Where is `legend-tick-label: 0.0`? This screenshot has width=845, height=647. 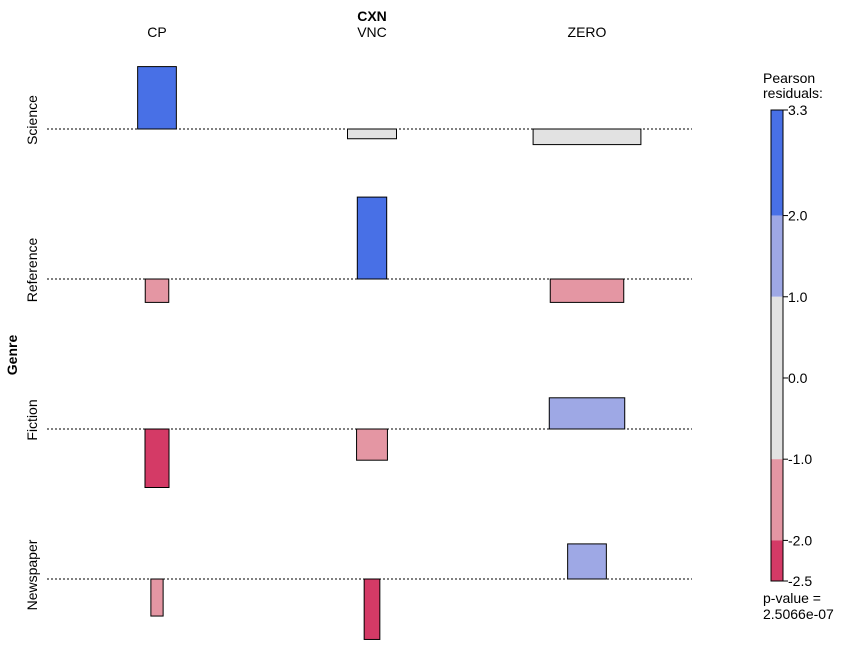 legend-tick-label: 0.0 is located at coordinates (798, 378).